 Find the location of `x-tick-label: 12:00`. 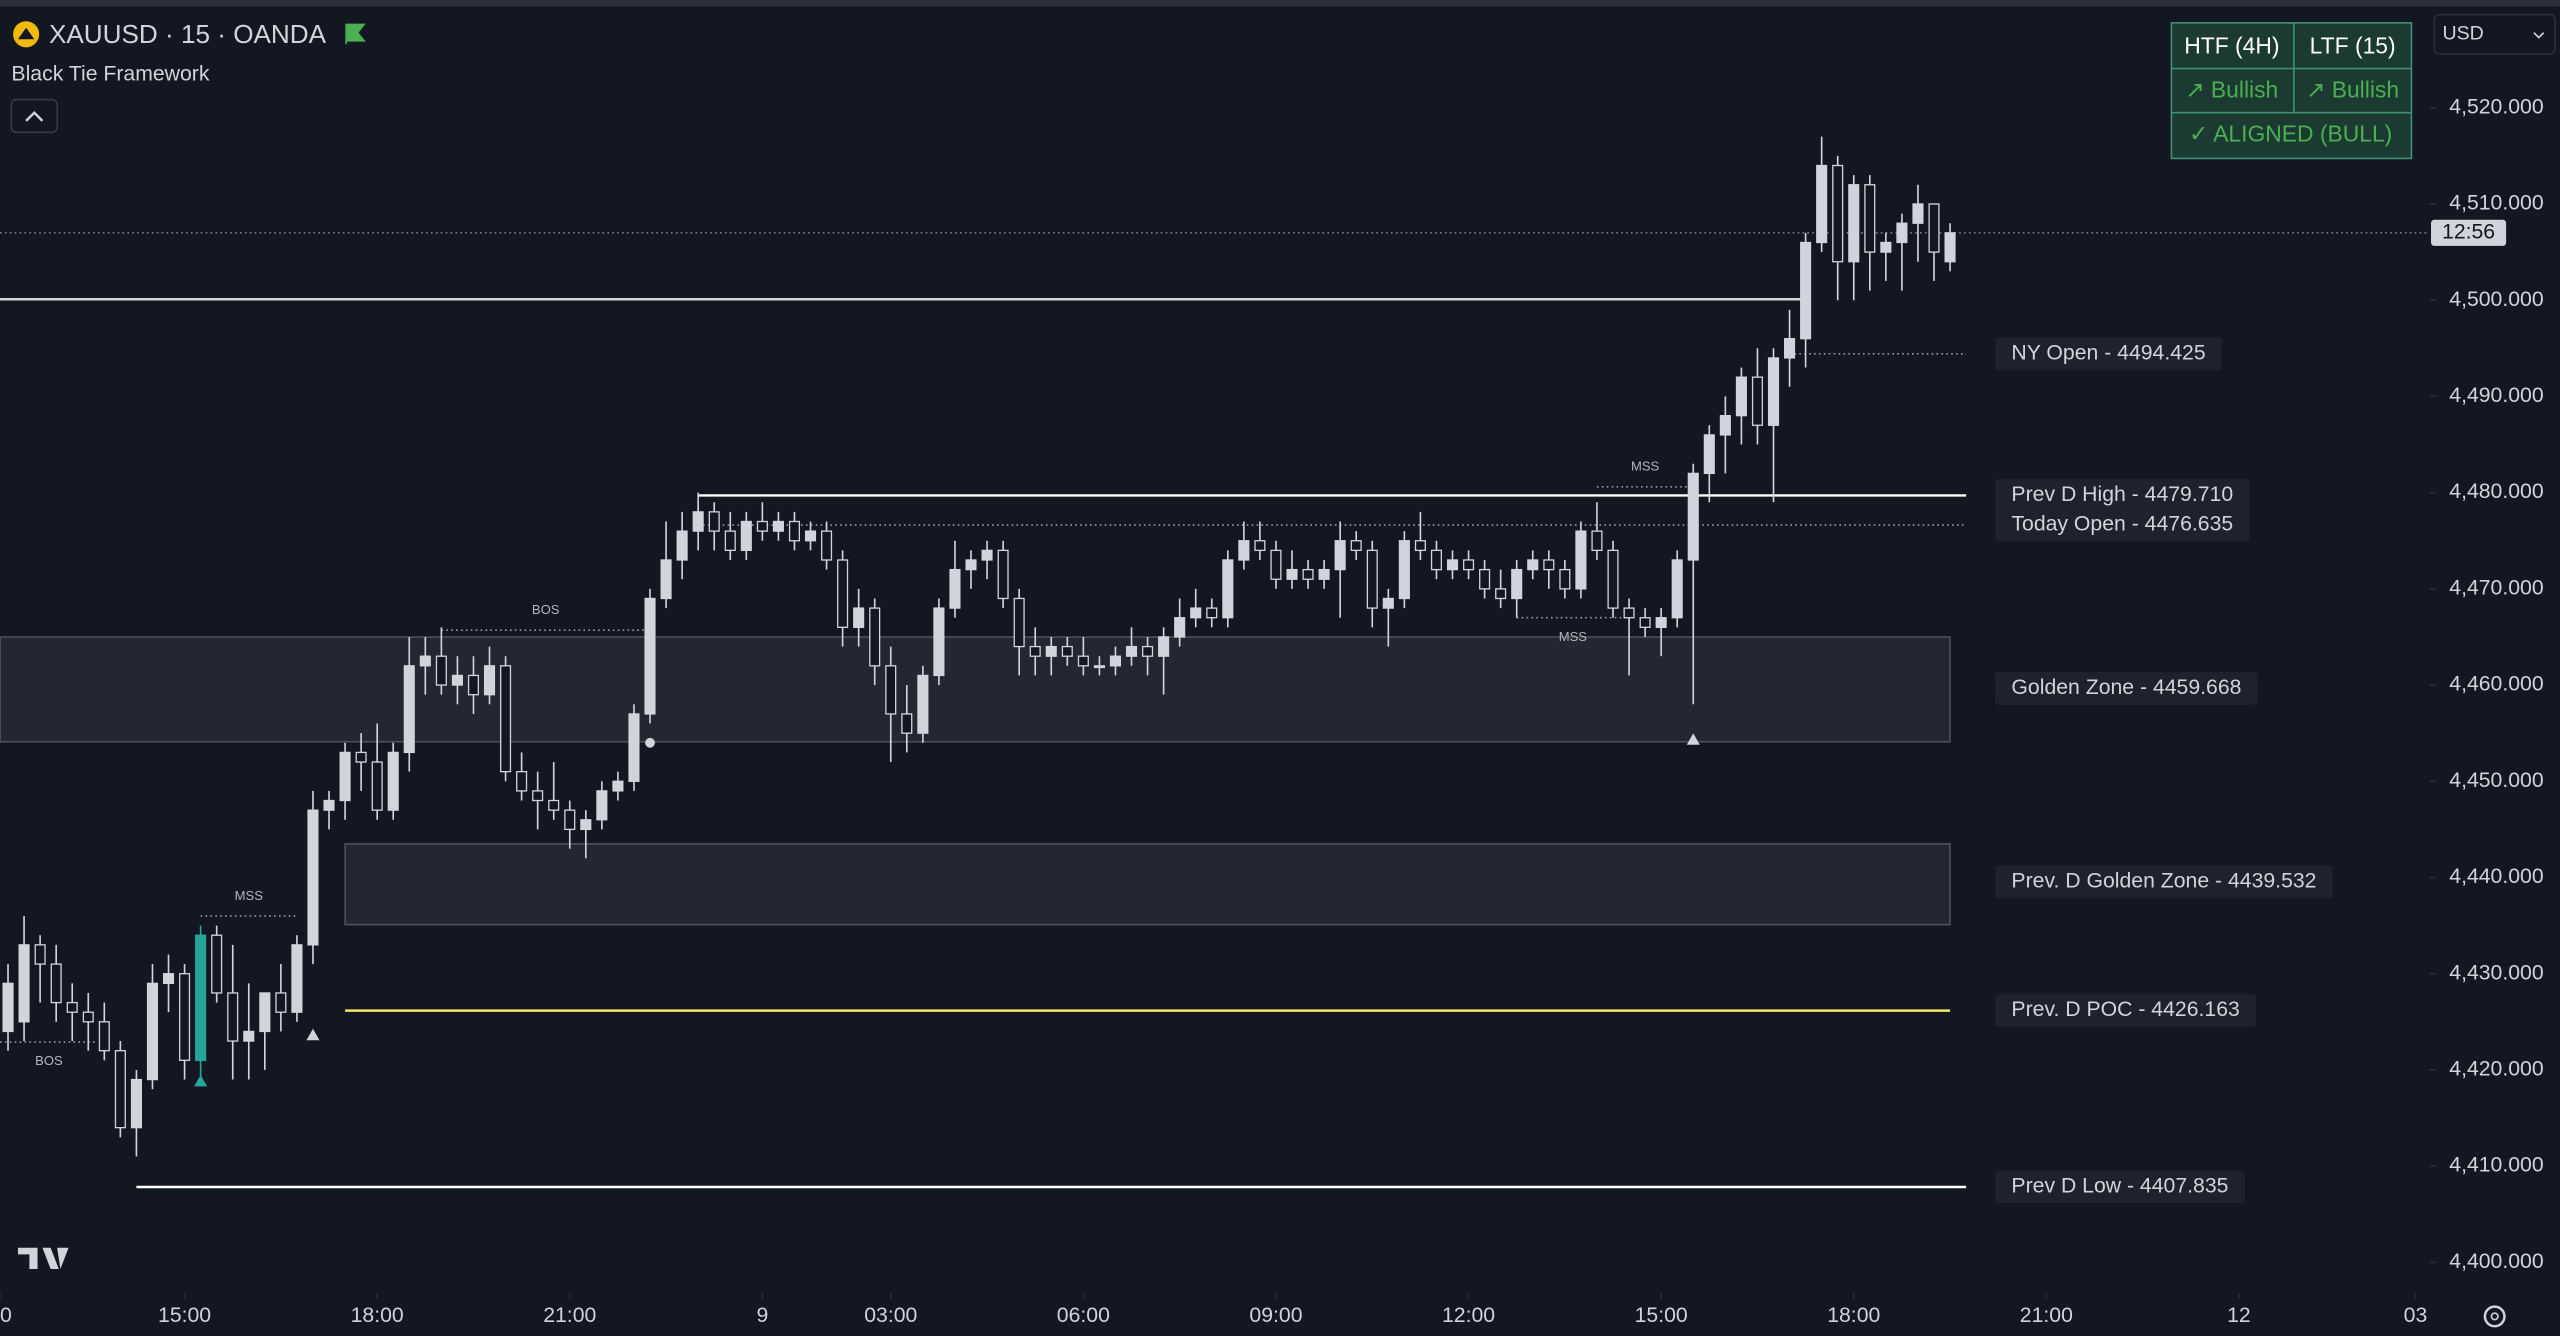

x-tick-label: 12:00 is located at coordinates (1468, 1315).